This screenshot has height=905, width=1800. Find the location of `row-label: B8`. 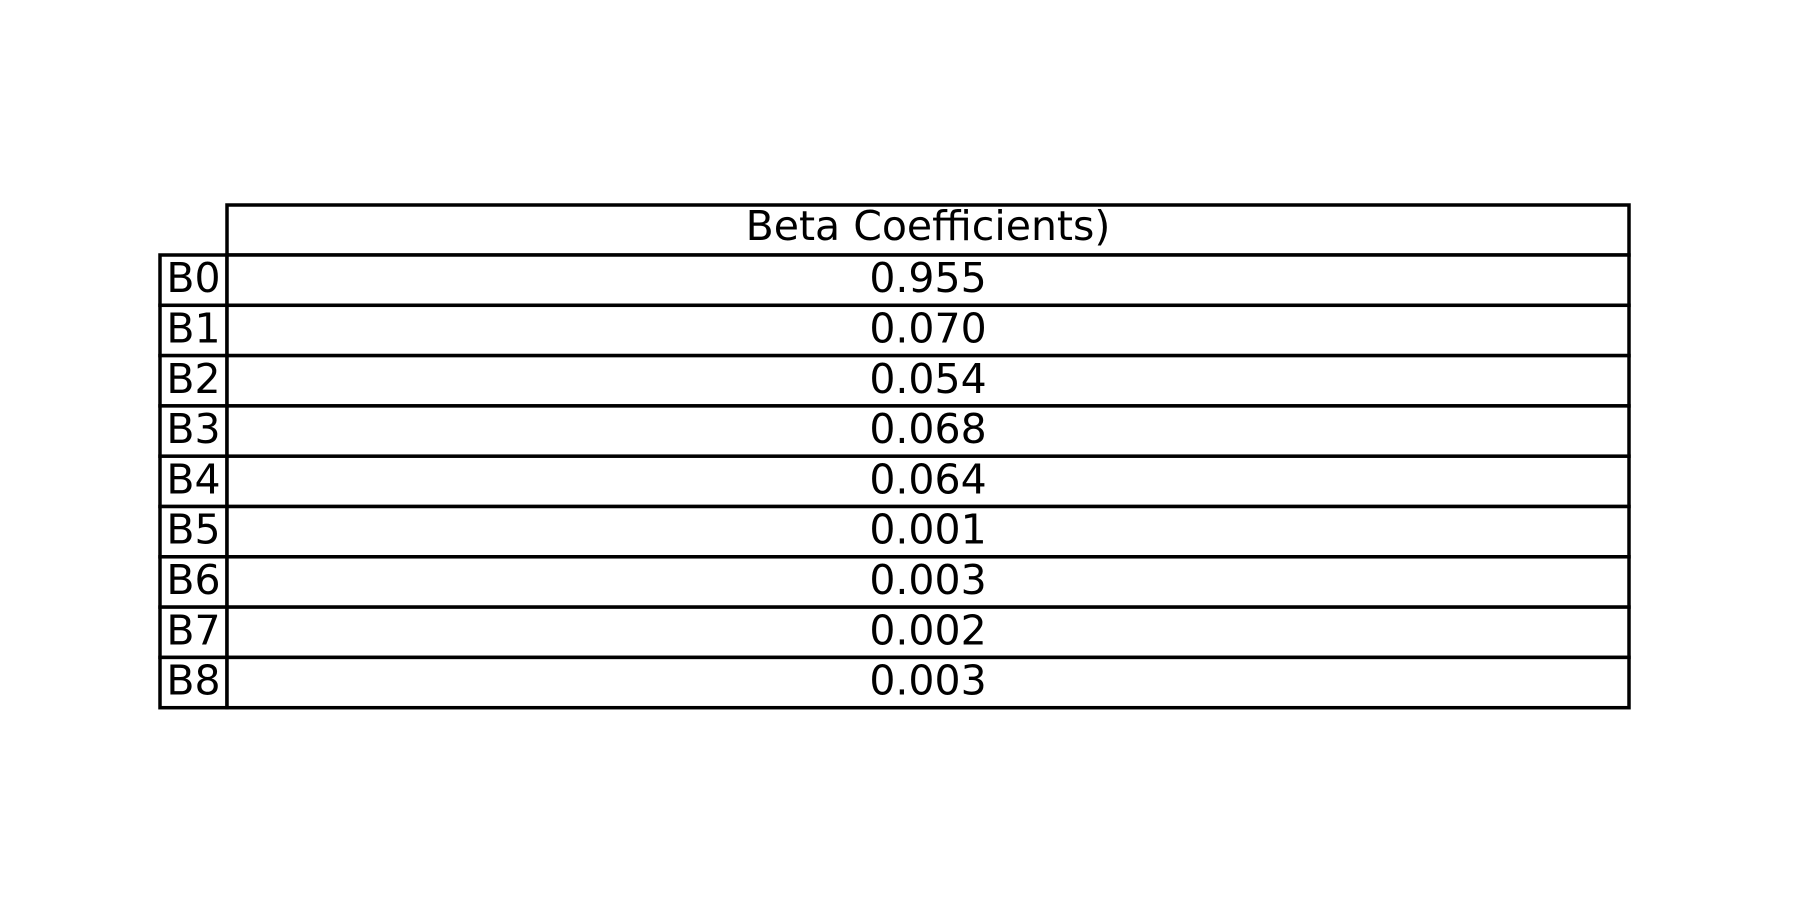

row-label: B8 is located at coordinates (193, 681).